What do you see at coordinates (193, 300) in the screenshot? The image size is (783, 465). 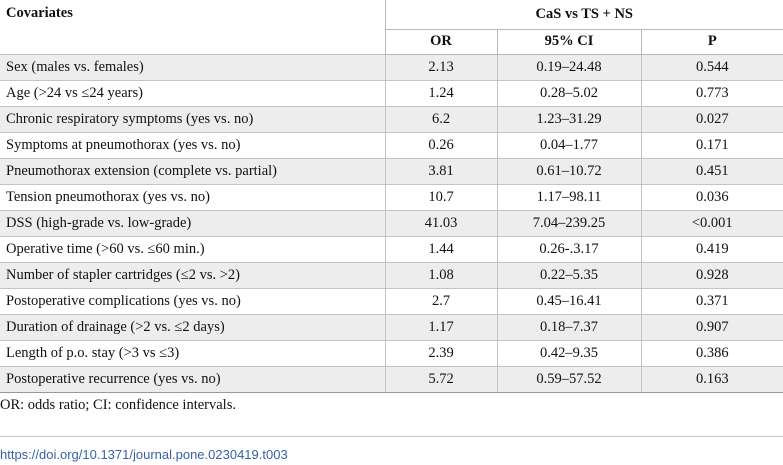 I see `covariate-cell: Postoperative complications (yes vs. no)` at bounding box center [193, 300].